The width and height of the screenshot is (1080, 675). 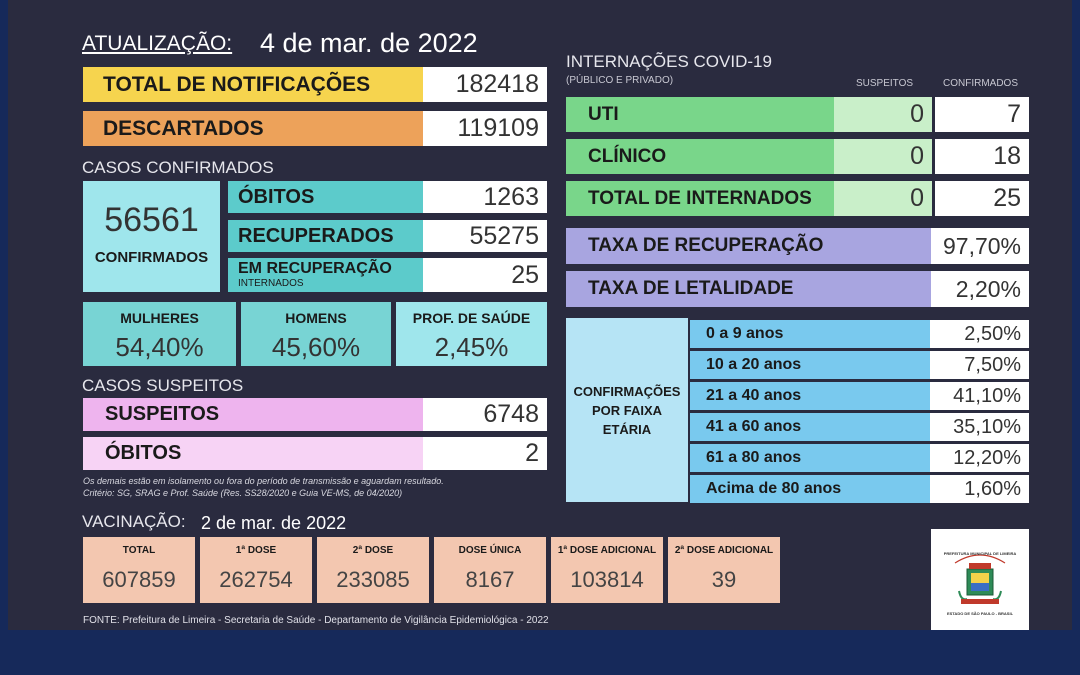 What do you see at coordinates (253, 453) in the screenshot?
I see `suspeitos-obitos-label: ÓBITOS` at bounding box center [253, 453].